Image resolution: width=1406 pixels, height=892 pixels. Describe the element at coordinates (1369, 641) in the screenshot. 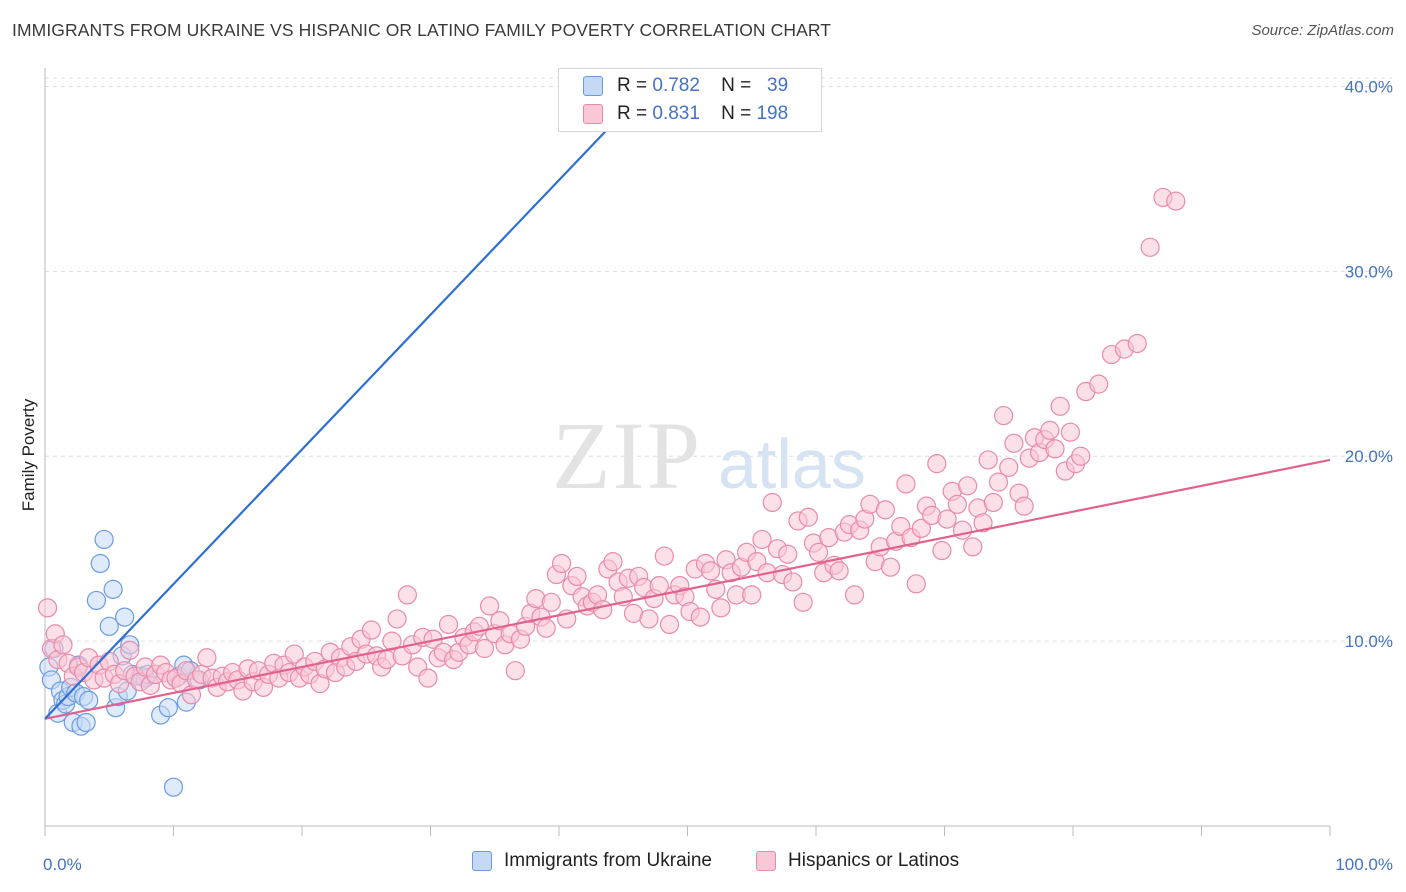

I see `y-tick-label: 10.0%` at that location.